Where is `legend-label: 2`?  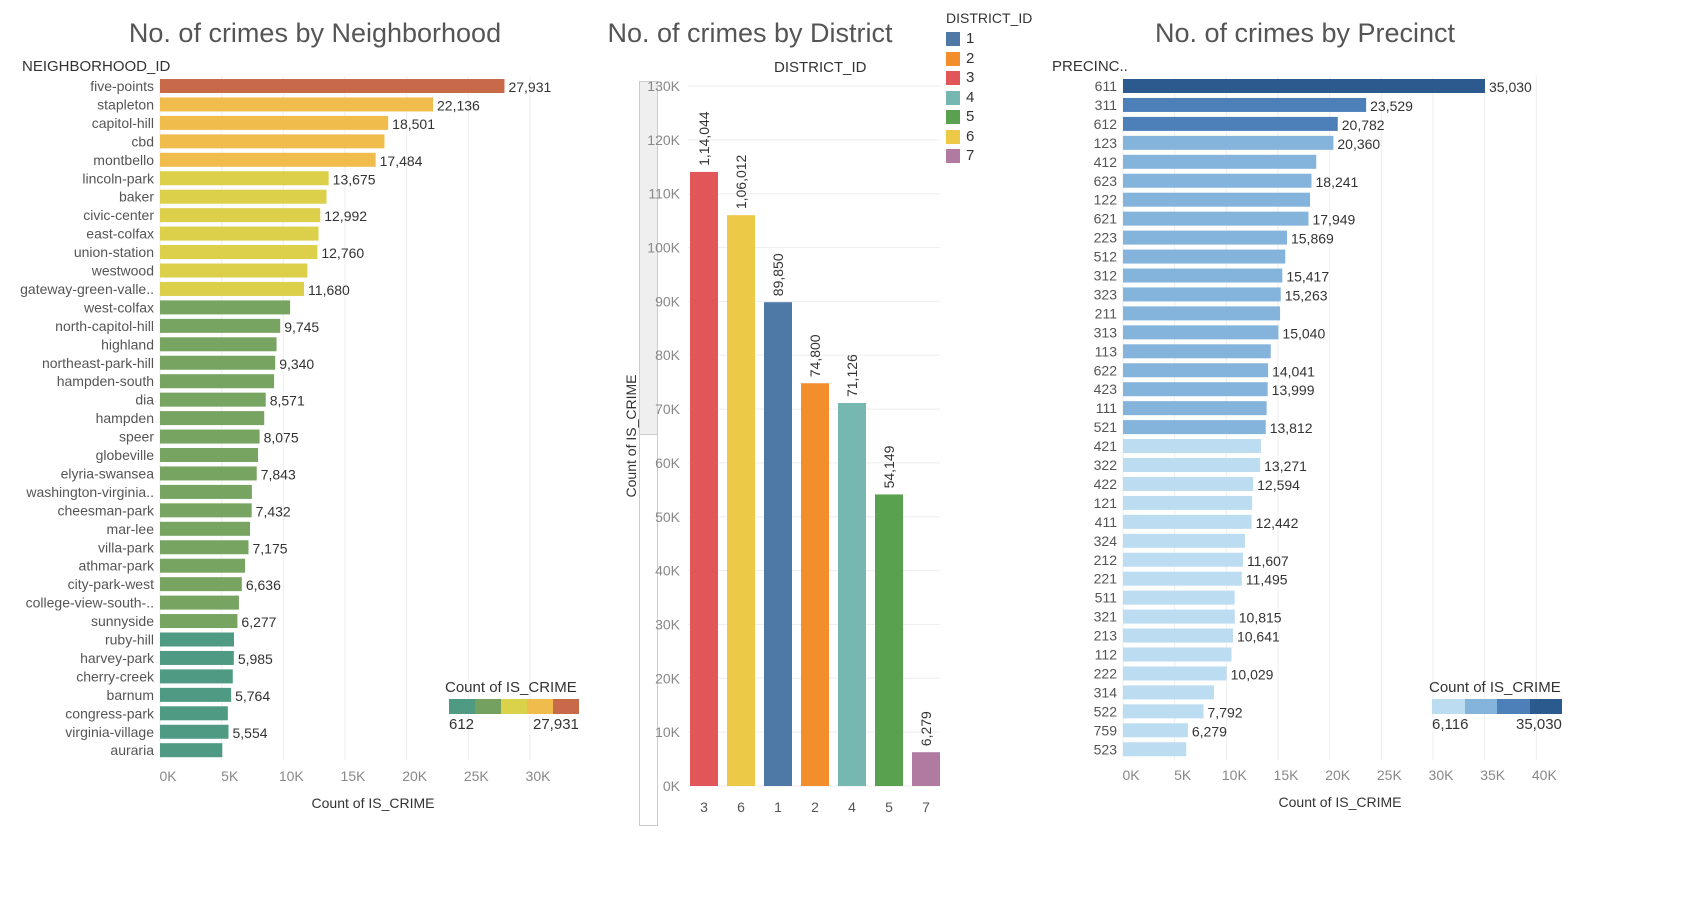 legend-label: 2 is located at coordinates (970, 58).